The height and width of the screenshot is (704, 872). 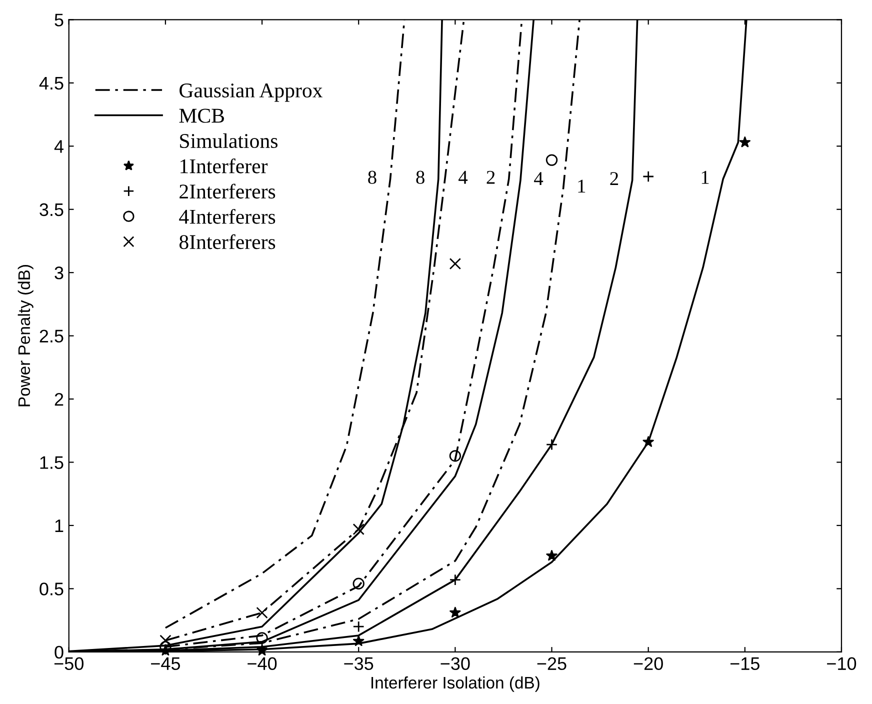 I want to click on x-tick-label: −45, so click(x=165, y=663).